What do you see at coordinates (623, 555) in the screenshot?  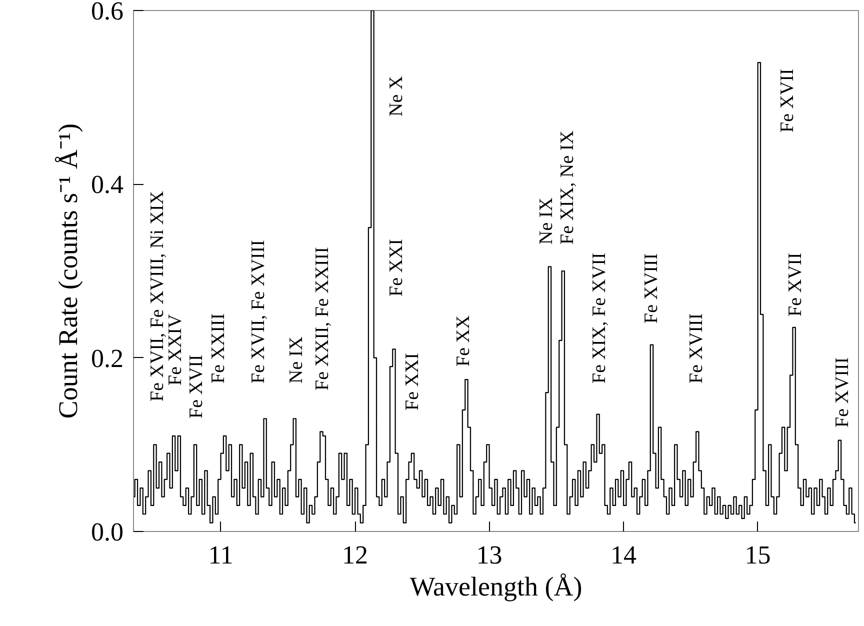 I see `x-tick-label: 14` at bounding box center [623, 555].